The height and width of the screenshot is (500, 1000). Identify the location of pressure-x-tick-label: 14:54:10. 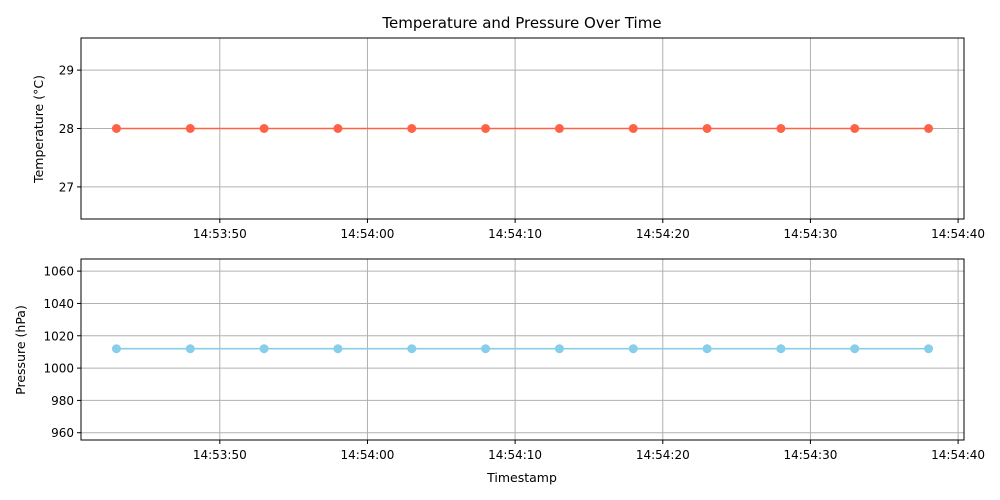
(515, 455).